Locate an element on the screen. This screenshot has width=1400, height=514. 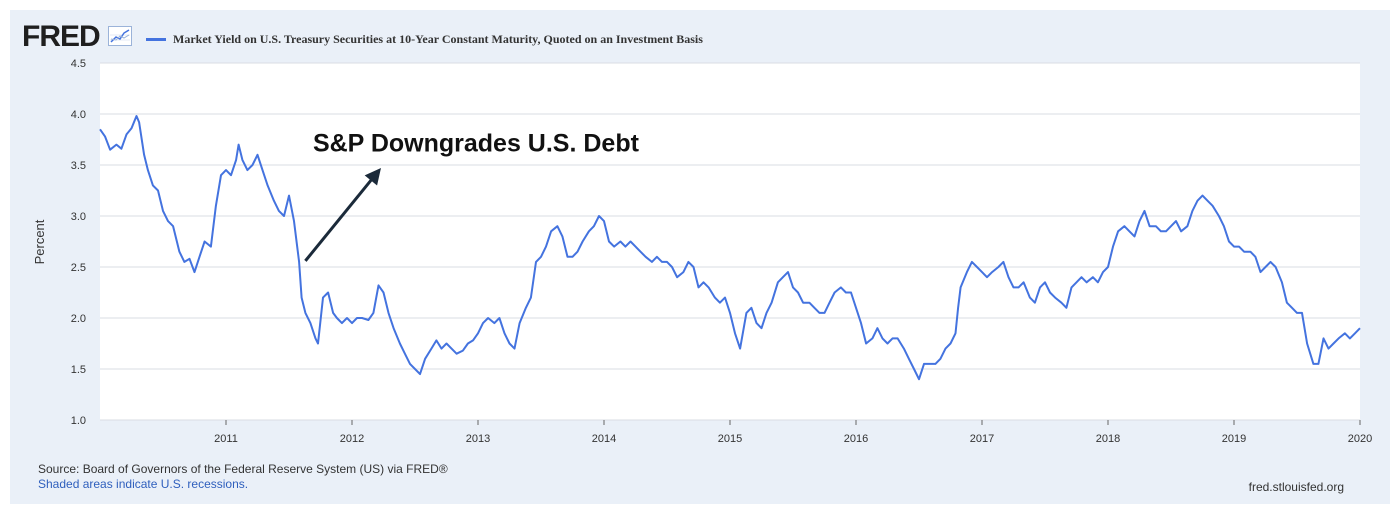
legend-swatch is located at coordinates (156, 39).